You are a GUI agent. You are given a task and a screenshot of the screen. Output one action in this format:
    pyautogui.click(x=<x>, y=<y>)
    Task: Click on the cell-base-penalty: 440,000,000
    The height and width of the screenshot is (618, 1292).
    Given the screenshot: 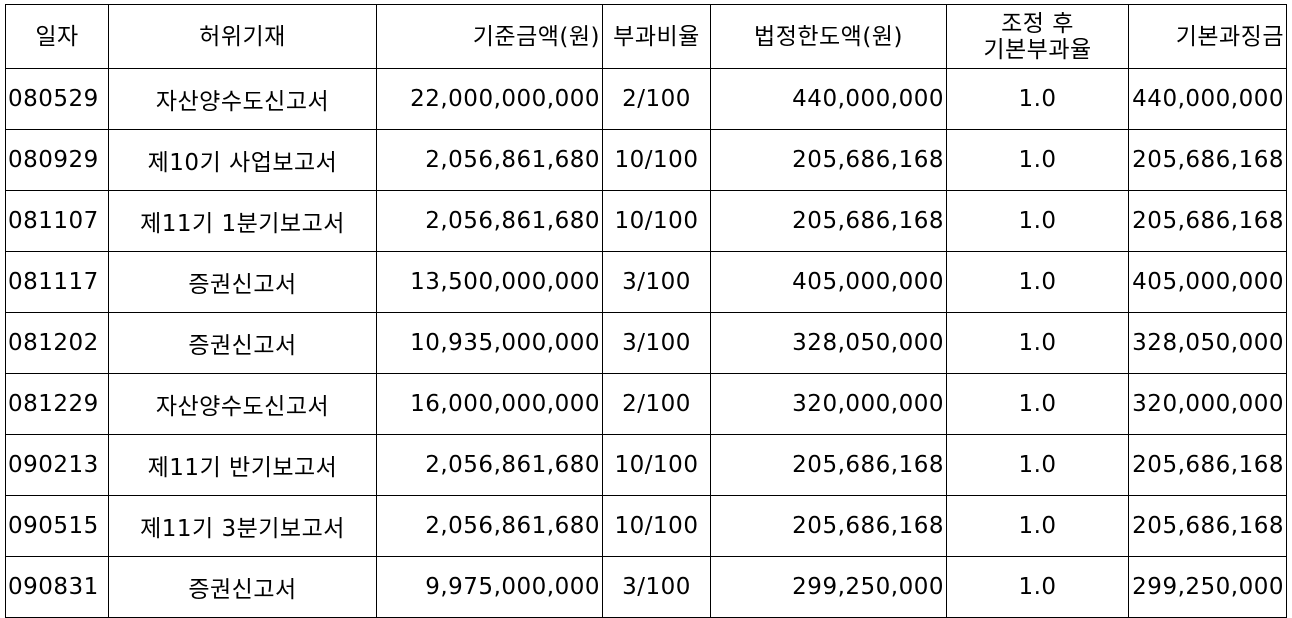 What is the action you would take?
    pyautogui.click(x=1207, y=99)
    